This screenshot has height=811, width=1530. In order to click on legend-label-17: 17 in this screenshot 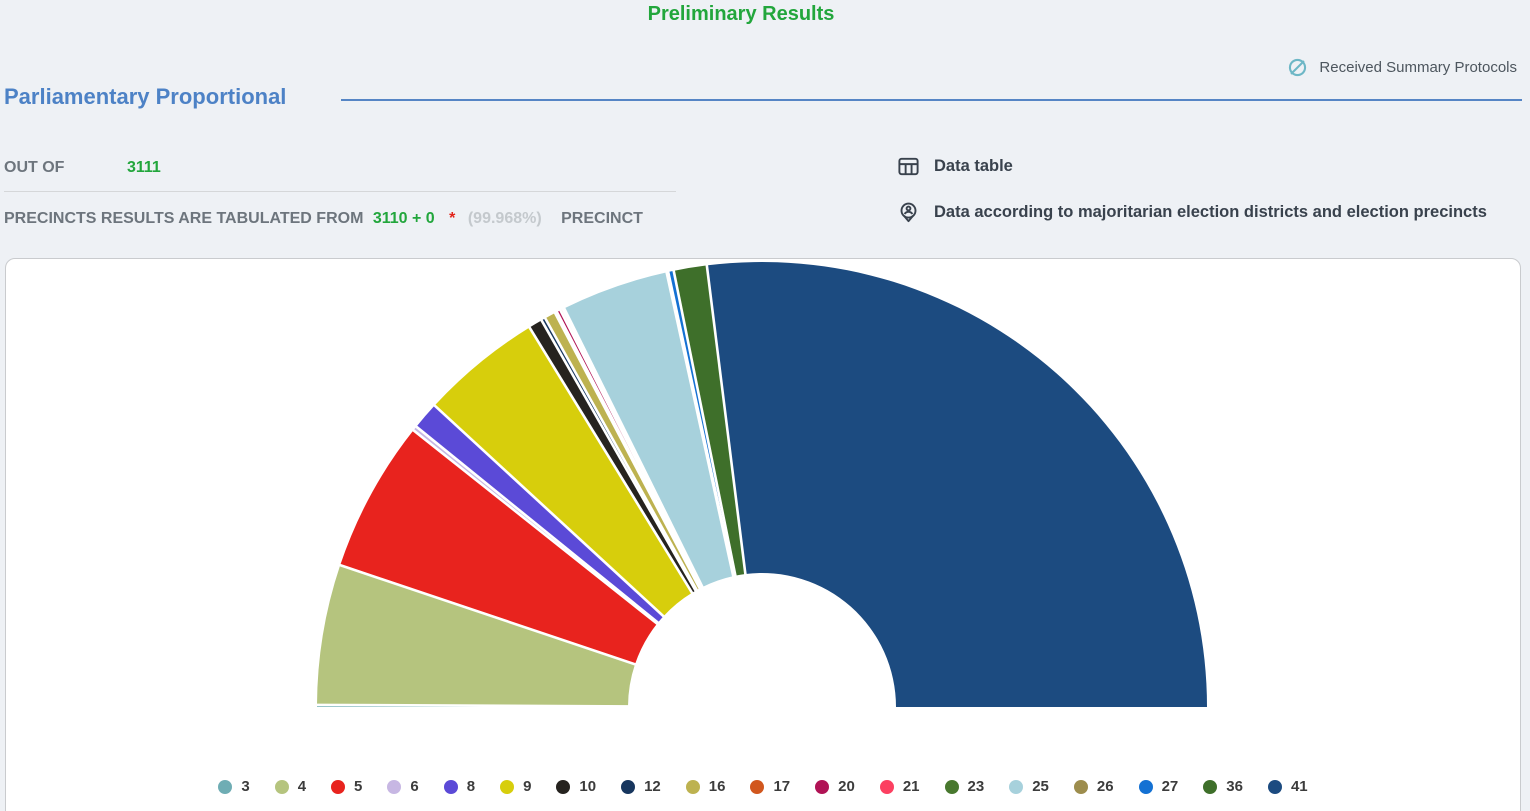, I will do `click(782, 786)`.